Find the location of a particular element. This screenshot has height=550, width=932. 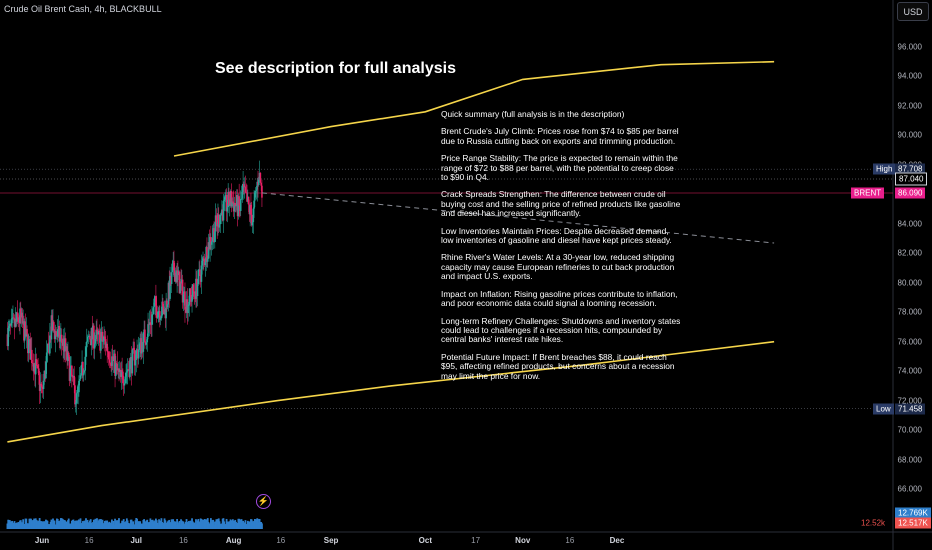

level-value-low: 71.458 is located at coordinates (910, 409).